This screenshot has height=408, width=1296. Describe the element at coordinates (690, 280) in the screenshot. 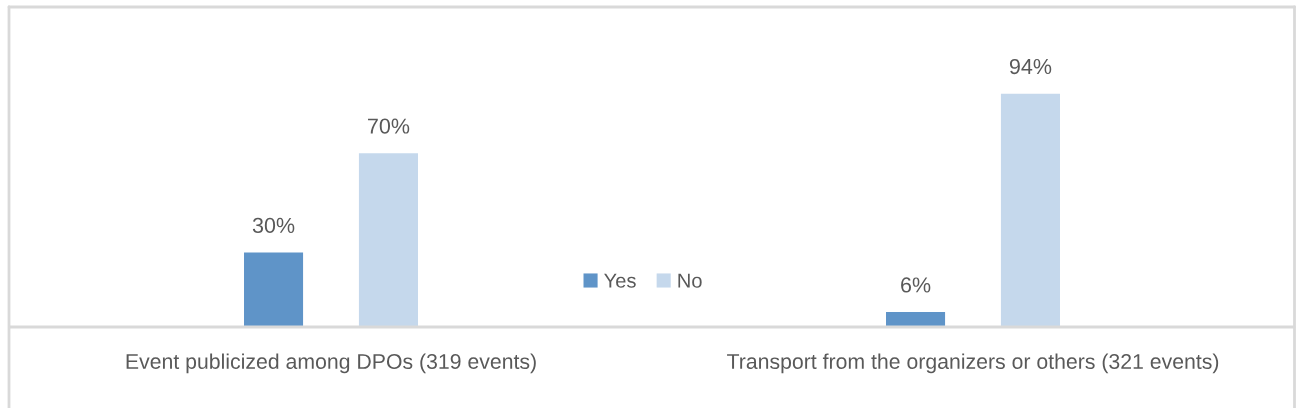

I see `legend-label: No` at that location.